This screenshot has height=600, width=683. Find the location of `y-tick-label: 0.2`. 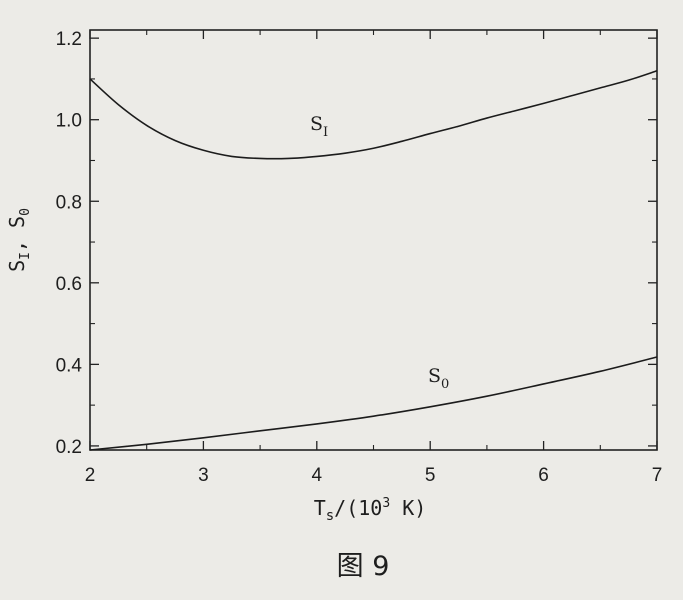

y-tick-label: 0.2 is located at coordinates (69, 447).